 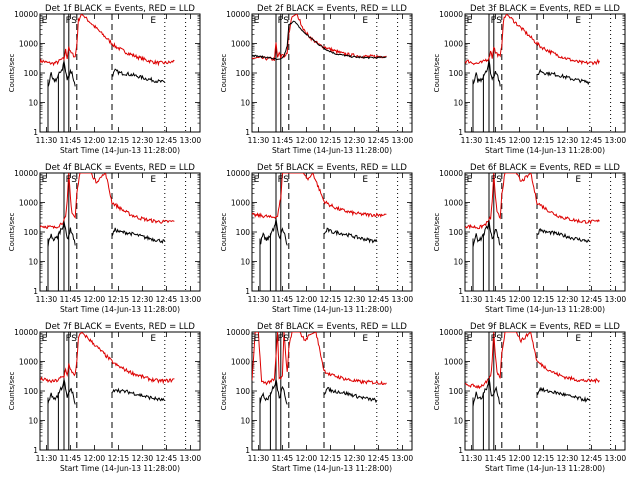 What do you see at coordinates (545, 327) in the screenshot?
I see `panel-title: Det 9f BLACK = Events, RED = LLD` at bounding box center [545, 327].